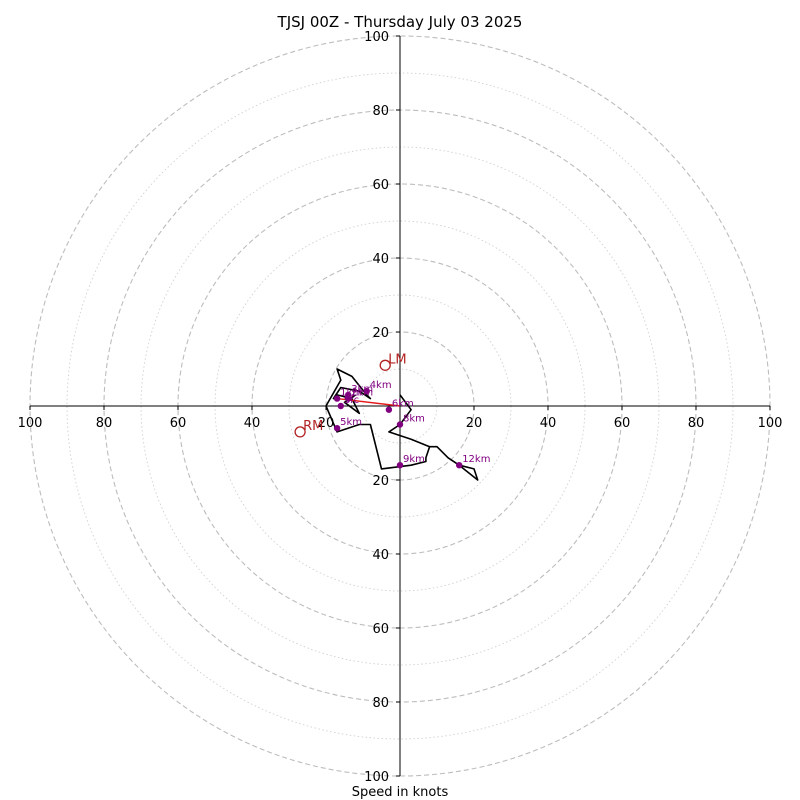  I want to click on storm-motion-label: LM, so click(397, 359).